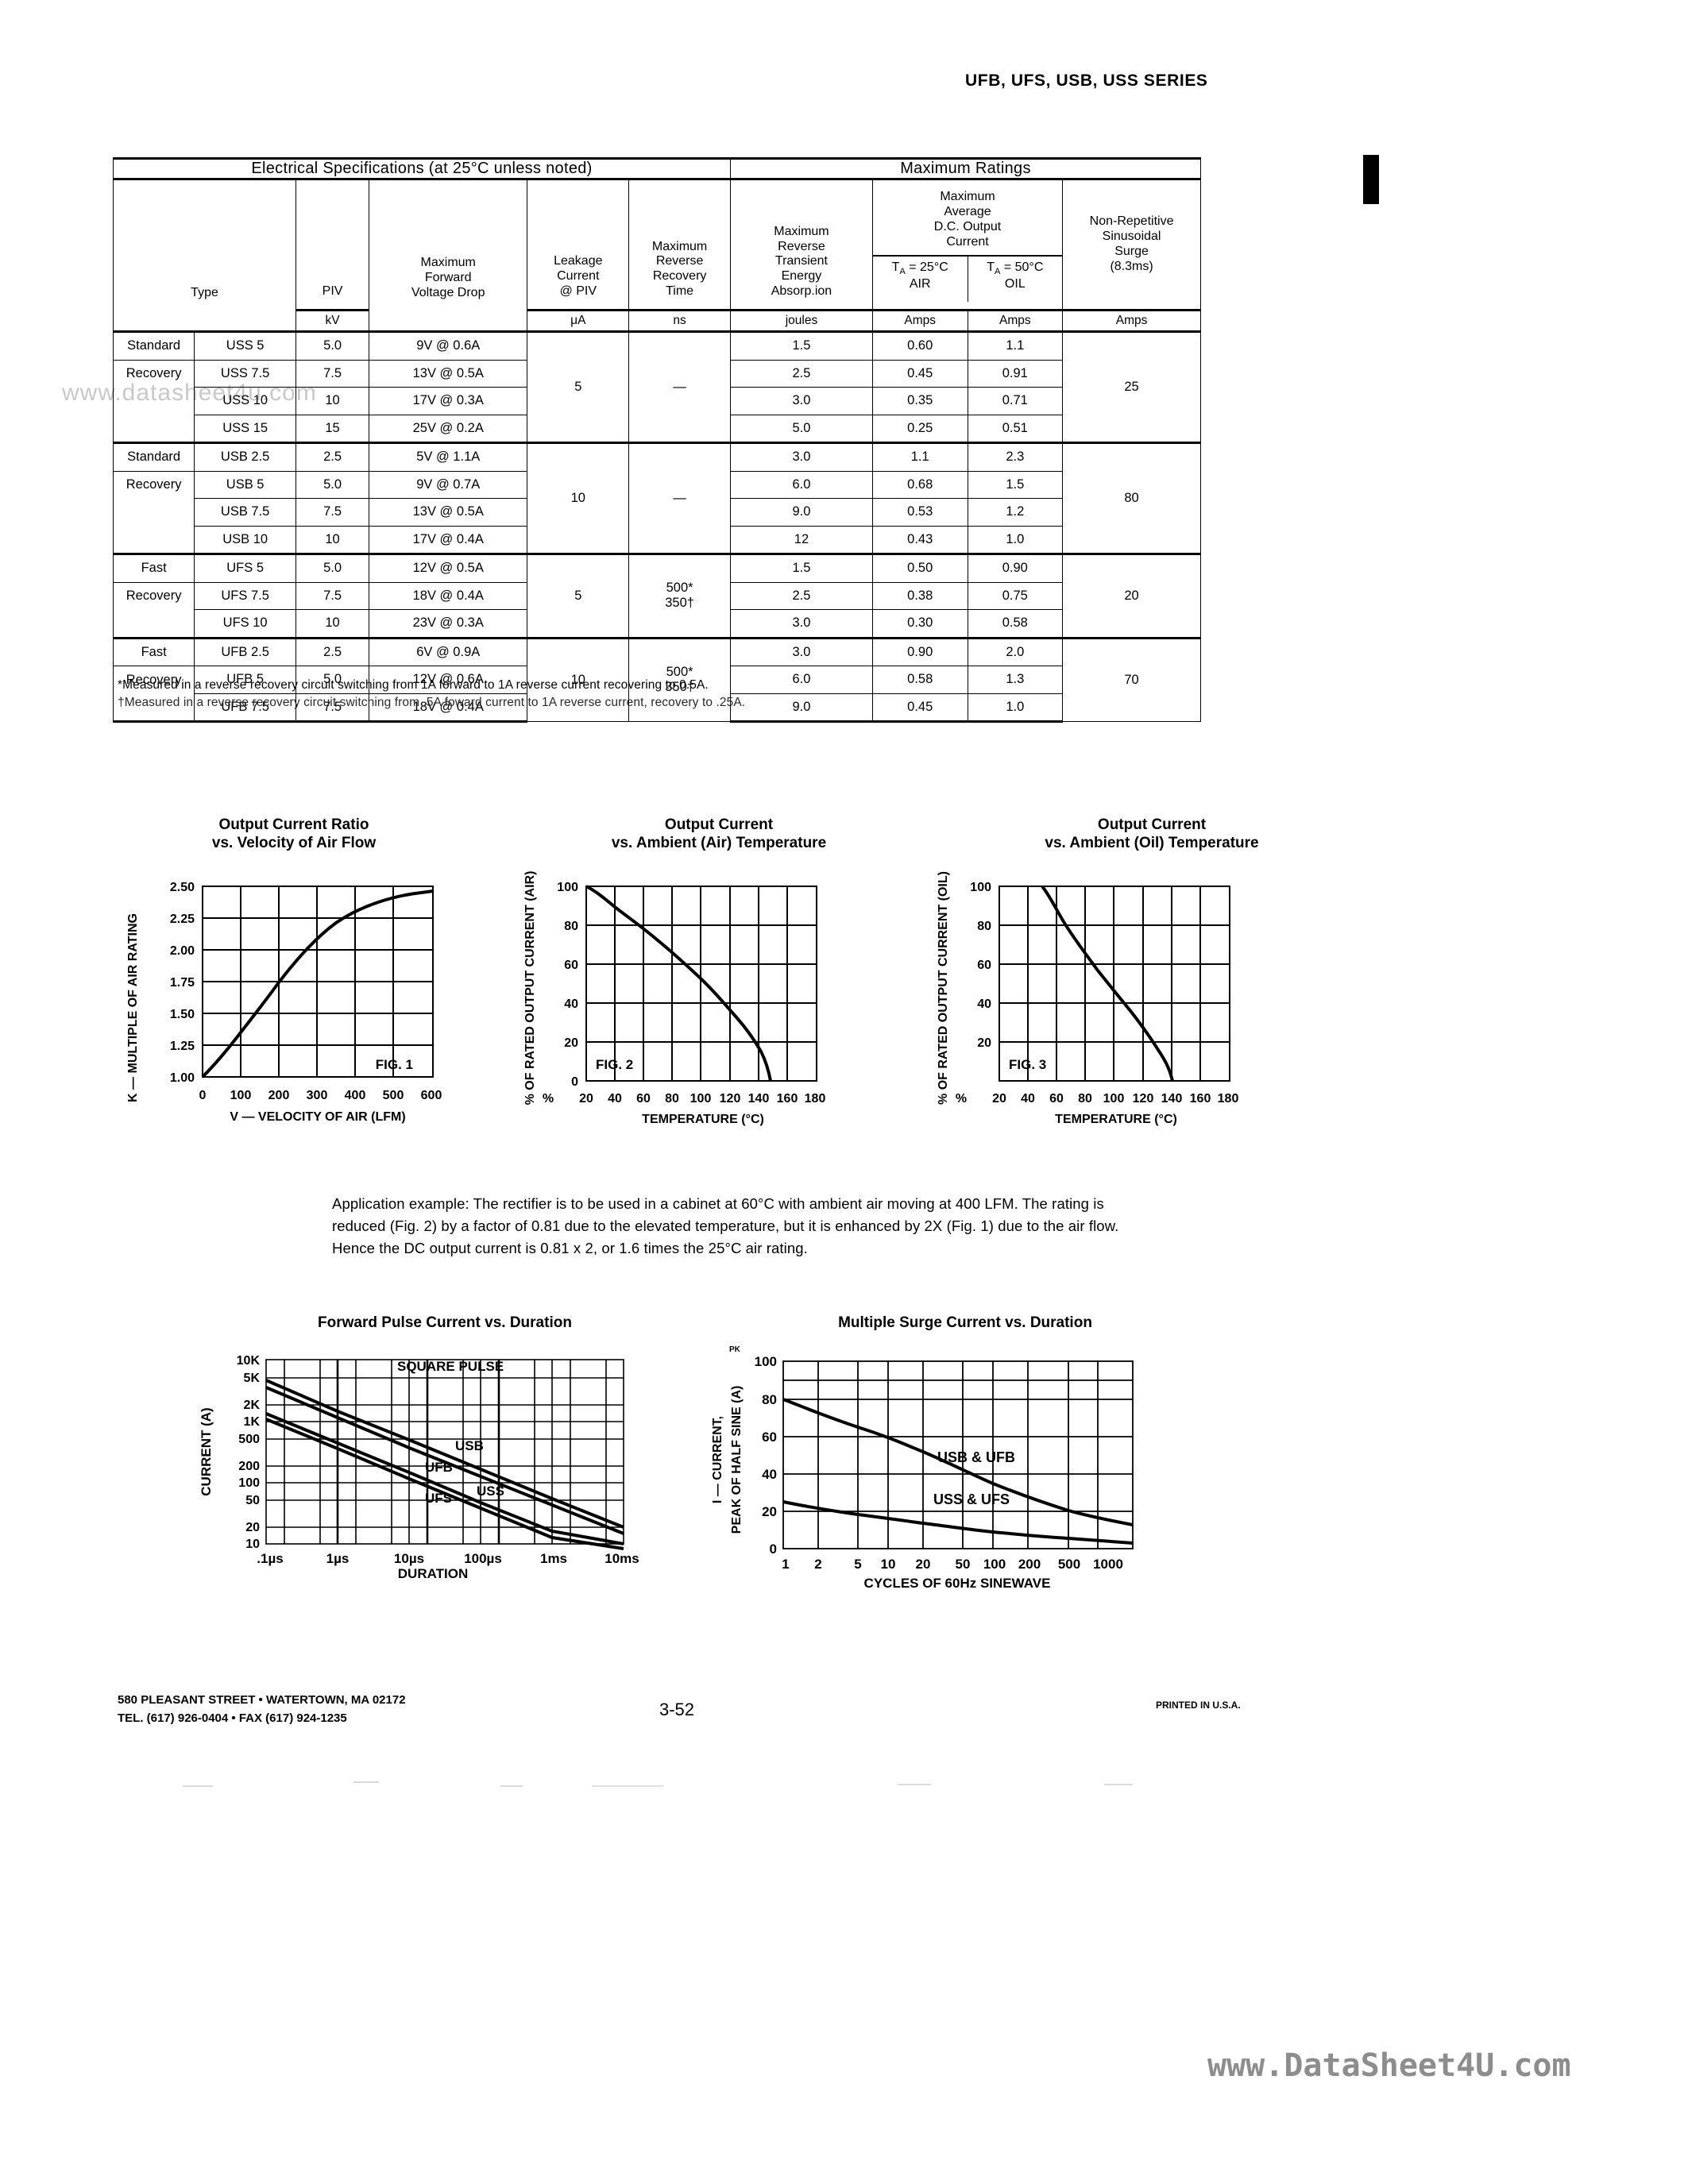 This screenshot has height=2184, width=1688. Describe the element at coordinates (204, 244) in the screenshot. I see `column-header-type: Type` at that location.